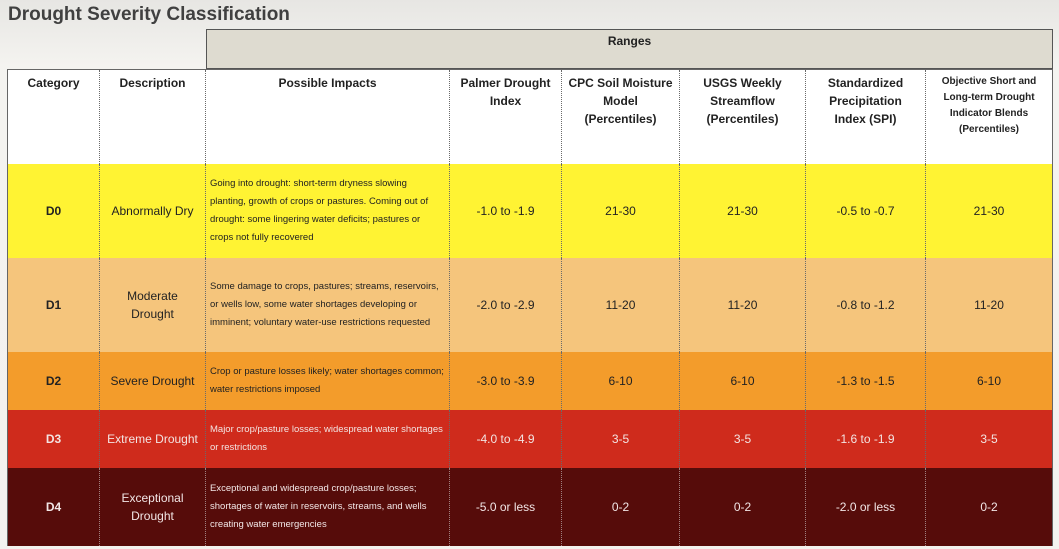 This screenshot has height=549, width=1059. What do you see at coordinates (506, 507) in the screenshot?
I see `palmer-cell: -5.0 or less` at bounding box center [506, 507].